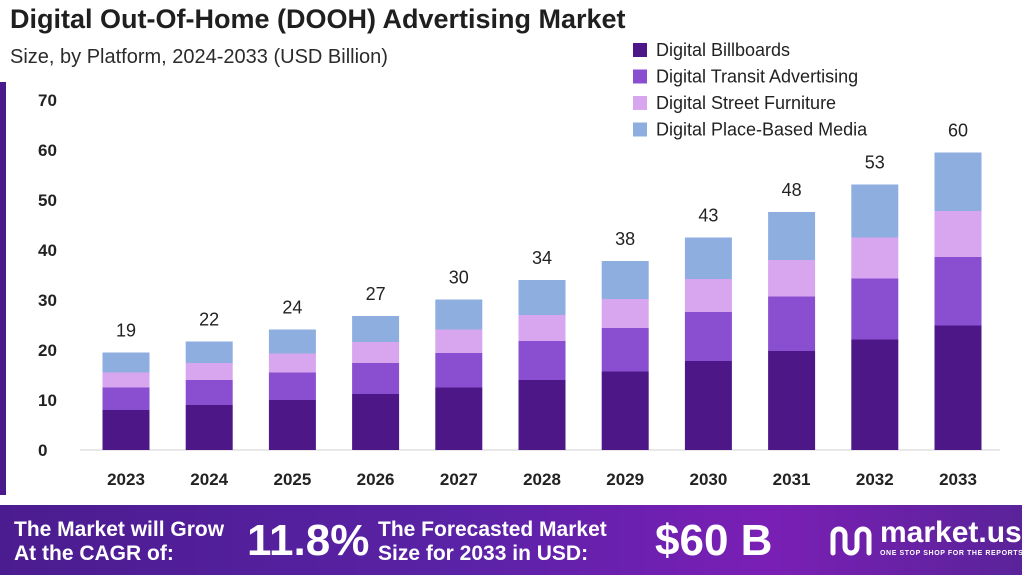 The height and width of the screenshot is (575, 1022). What do you see at coordinates (47, 350) in the screenshot?
I see `y-tick-label: 20` at bounding box center [47, 350].